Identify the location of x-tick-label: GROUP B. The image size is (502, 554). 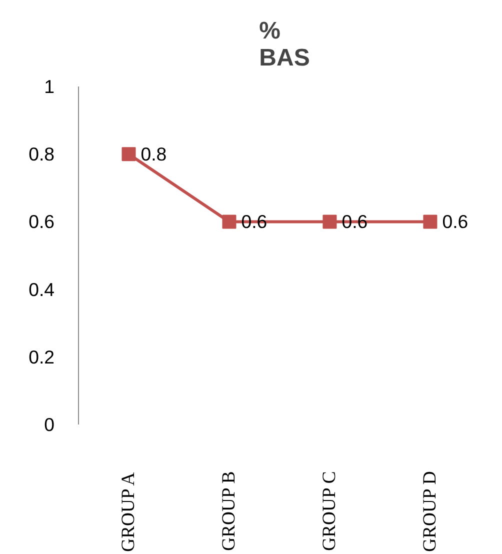
(229, 511).